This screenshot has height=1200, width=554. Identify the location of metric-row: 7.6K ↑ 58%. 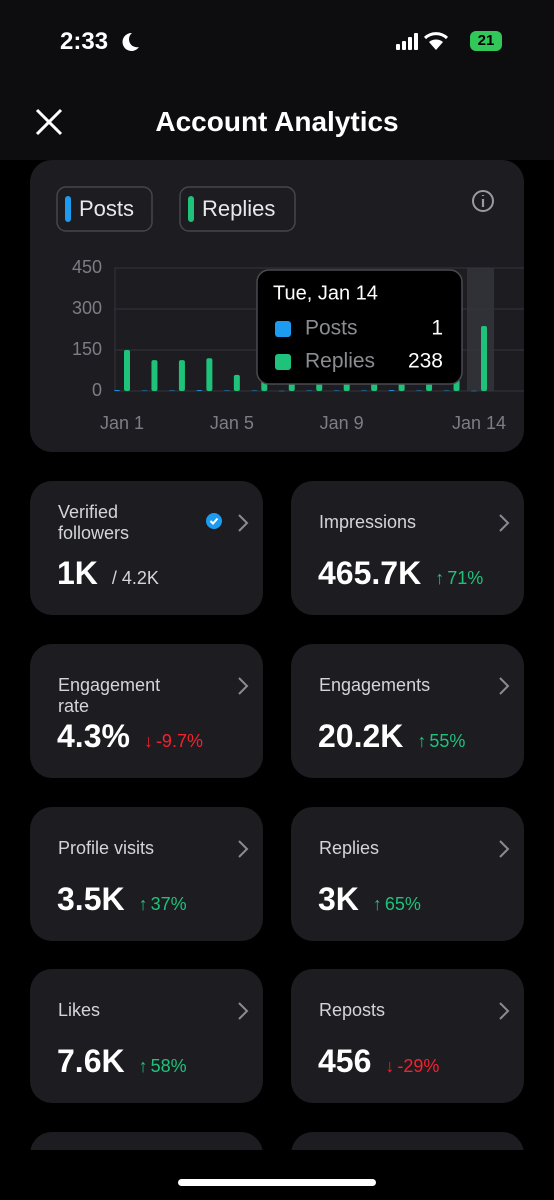
(122, 1061).